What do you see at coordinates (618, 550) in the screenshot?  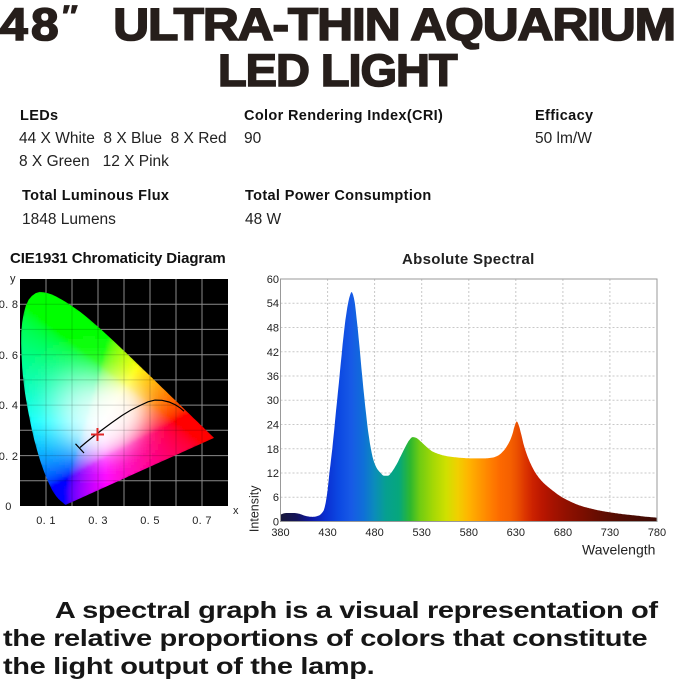 I see `svg-text: Wavelength` at bounding box center [618, 550].